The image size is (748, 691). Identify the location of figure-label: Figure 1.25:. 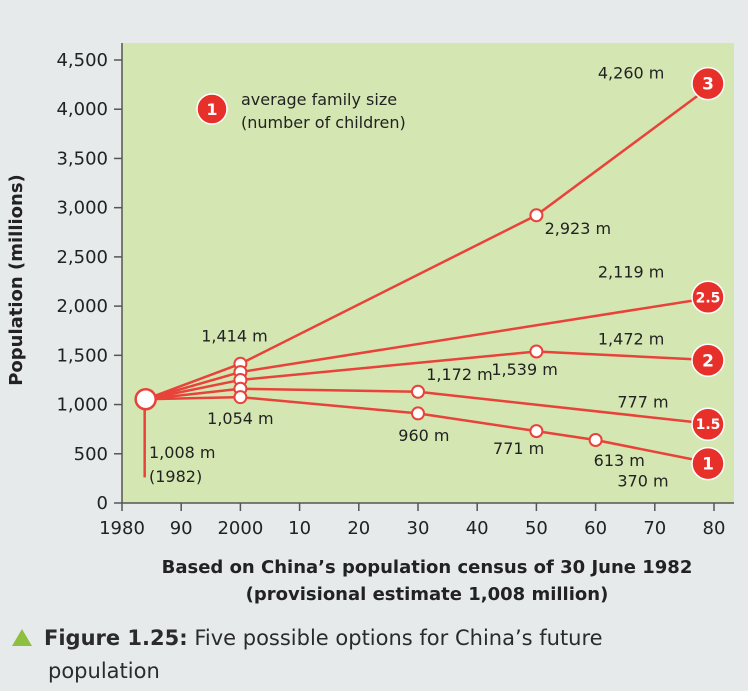
(116, 638).